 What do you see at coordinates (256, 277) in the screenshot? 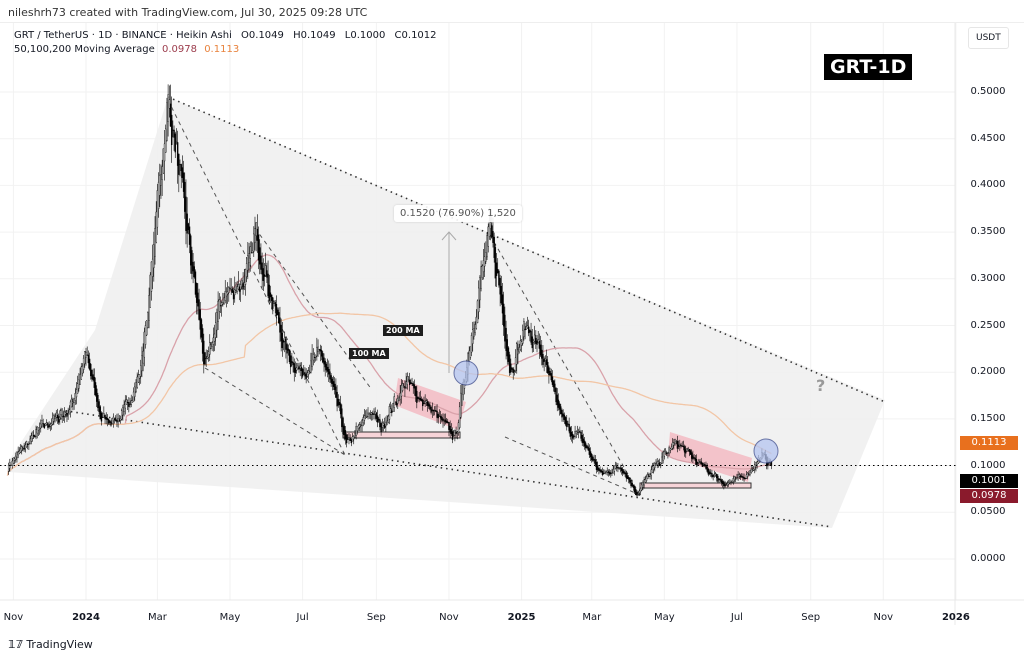
I see `dashed-trendline` at bounding box center [256, 277].